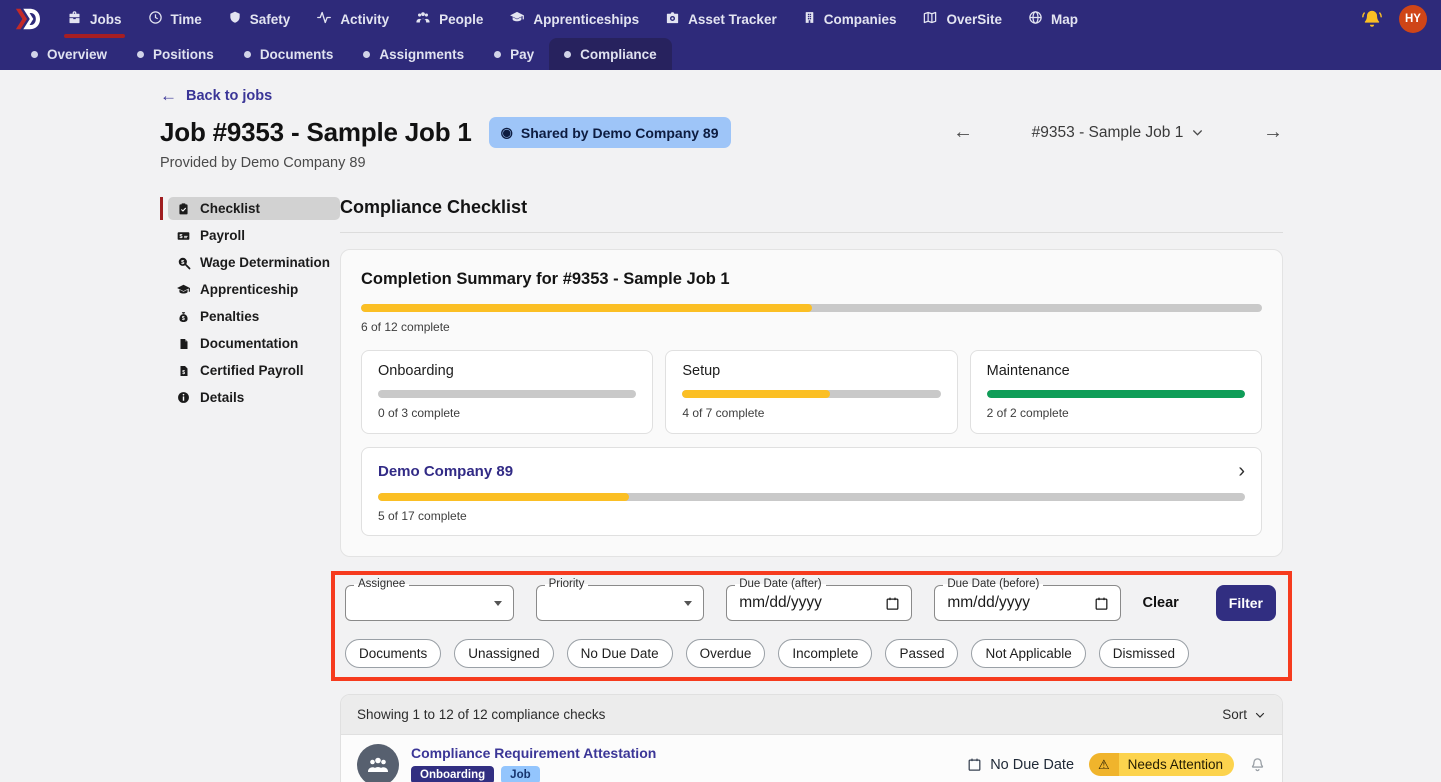  Describe the element at coordinates (254, 397) in the screenshot. I see `sidebar-item-details: Details` at that location.